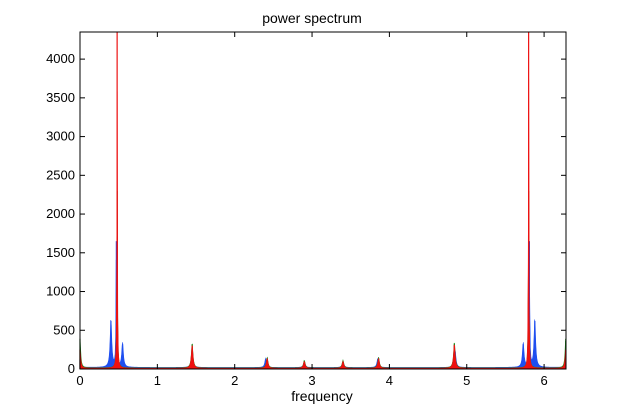  Describe the element at coordinates (389, 380) in the screenshot. I see `x-tick-label: 4` at that location.